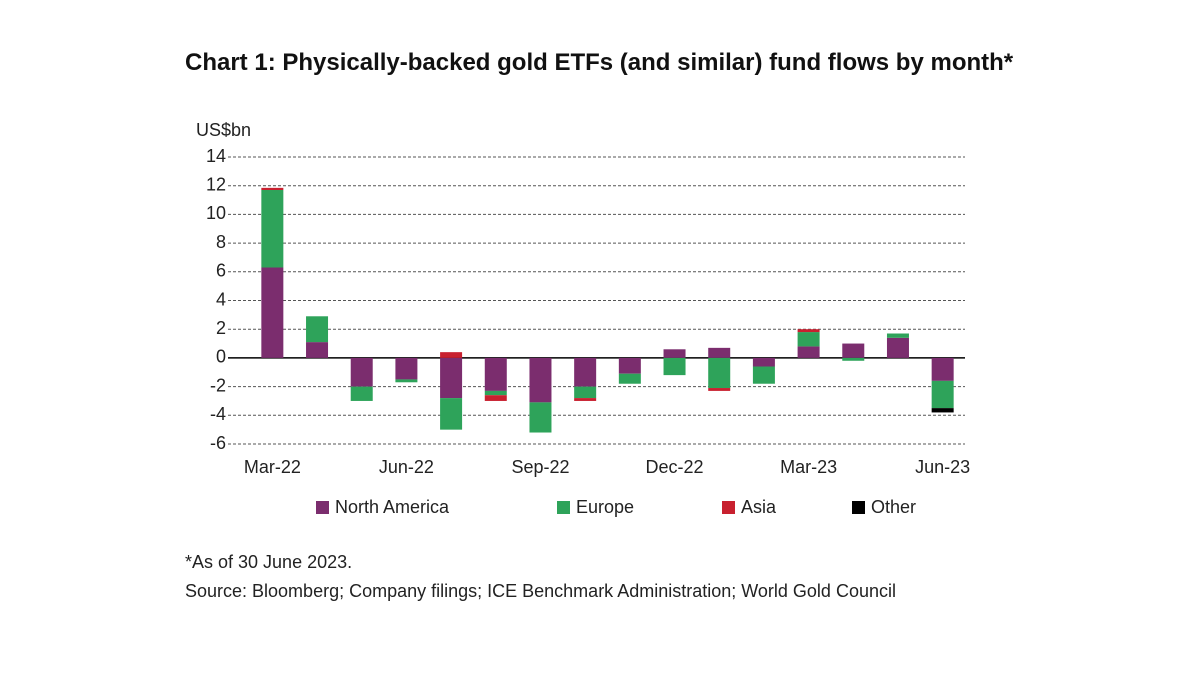 Image resolution: width=1200 pixels, height=675 pixels. Describe the element at coordinates (218, 385) in the screenshot. I see `y-tick-label: -2` at that location.